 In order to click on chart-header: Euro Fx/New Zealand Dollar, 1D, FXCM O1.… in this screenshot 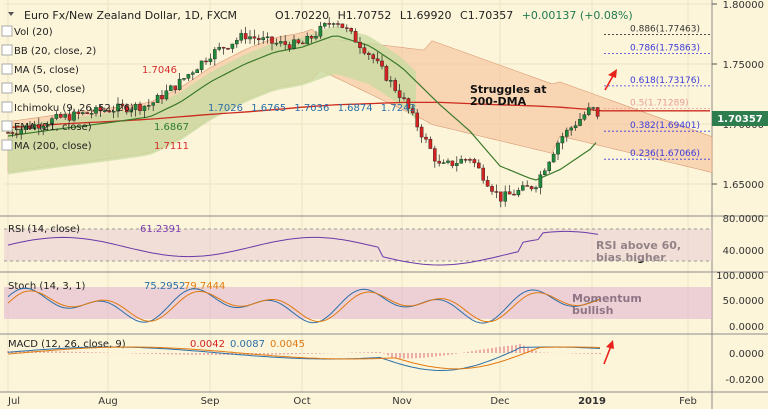, I will do `click(328, 15)`.